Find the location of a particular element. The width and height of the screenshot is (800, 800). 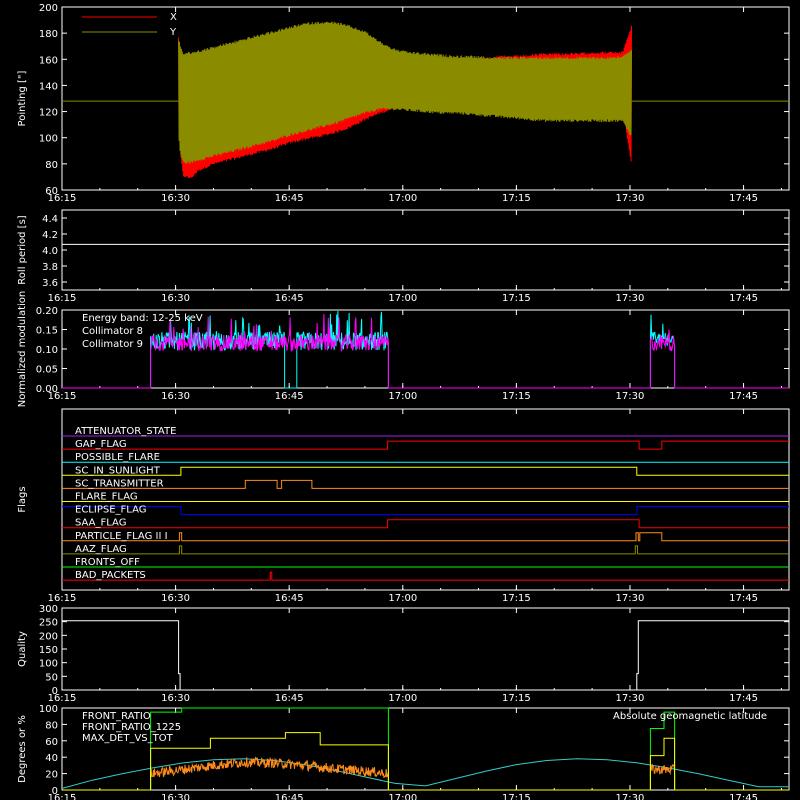

roll_period-xtick-label: 17:30 is located at coordinates (630, 298).